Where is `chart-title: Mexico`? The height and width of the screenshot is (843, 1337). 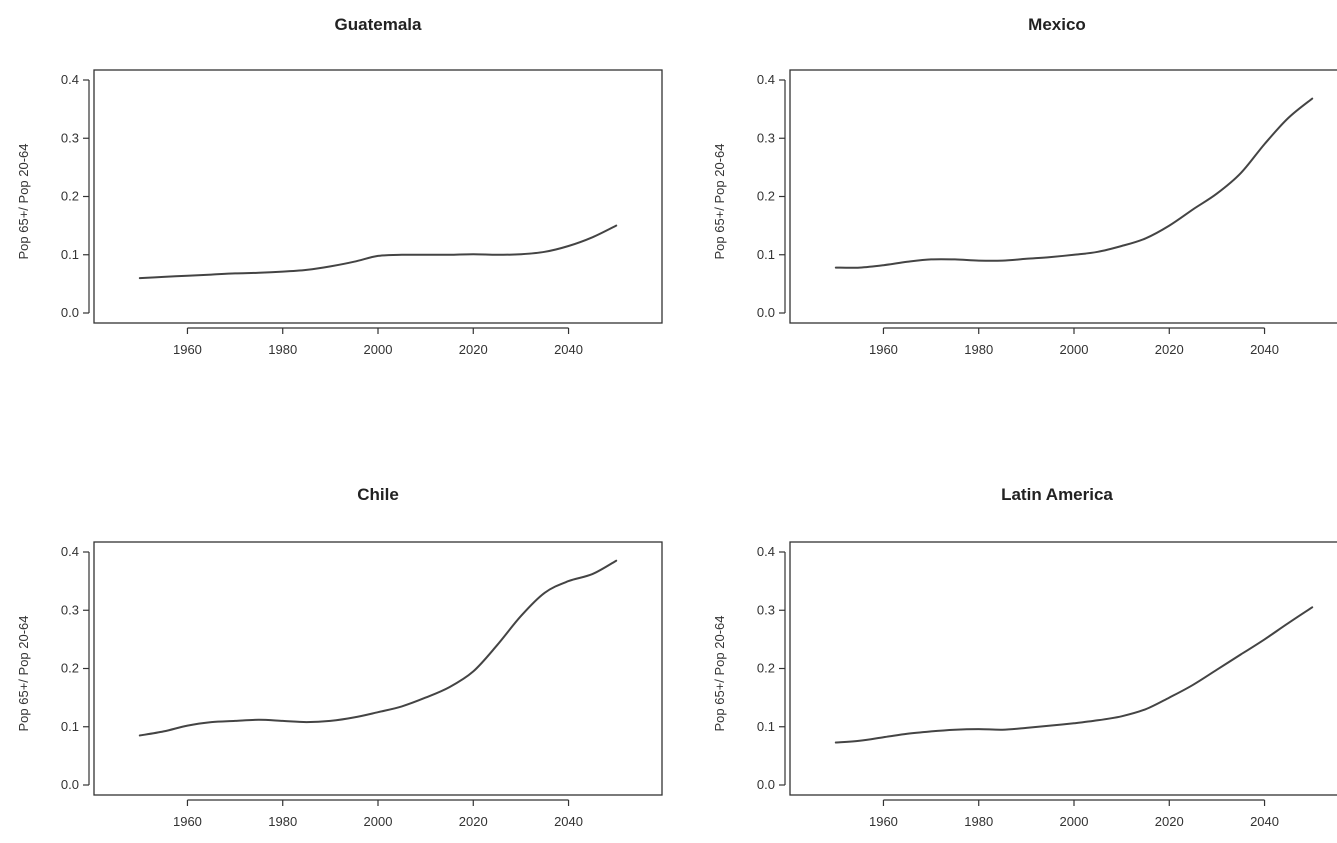 chart-title: Mexico is located at coordinates (1057, 24).